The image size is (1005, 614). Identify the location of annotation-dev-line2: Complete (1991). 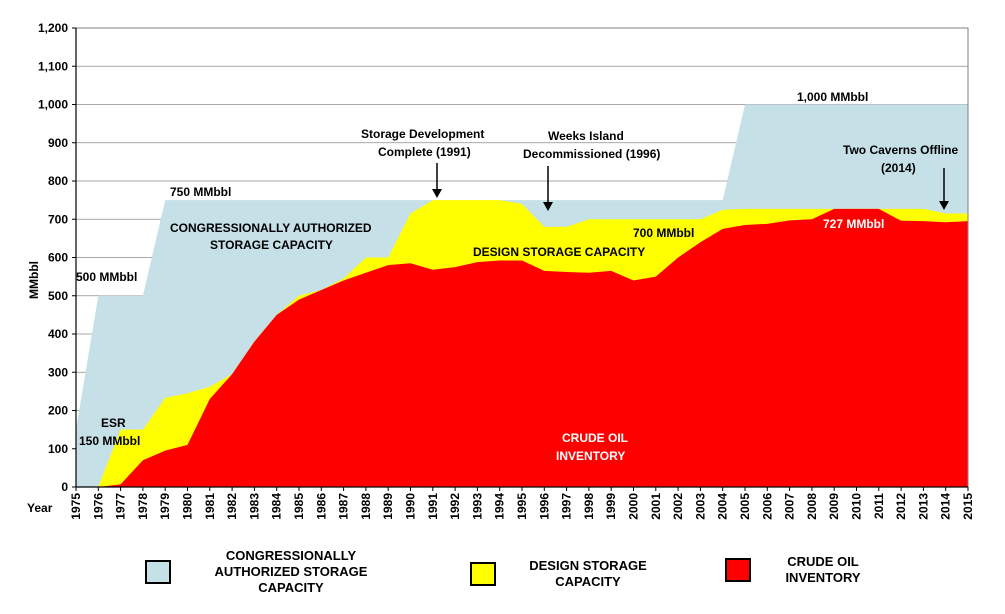
(424, 152).